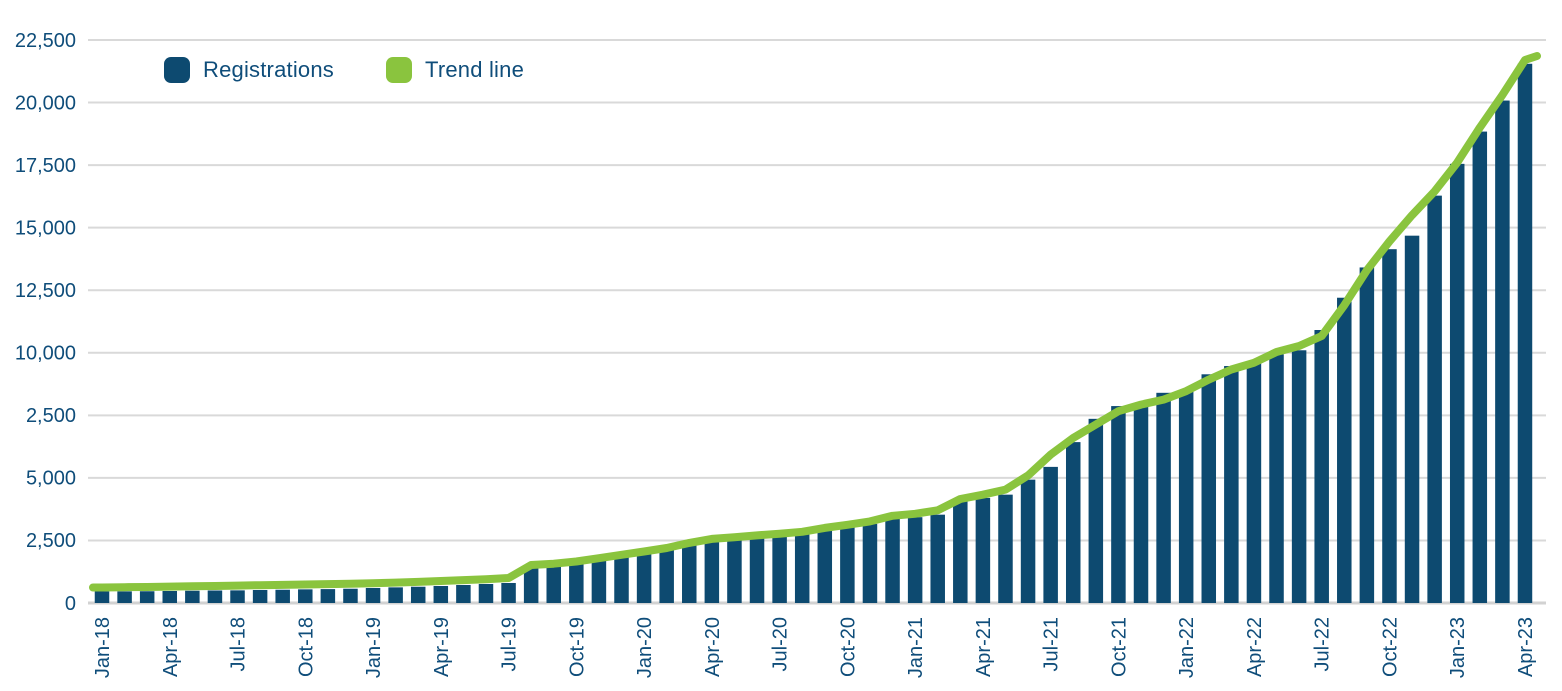 This screenshot has width=1562, height=691. What do you see at coordinates (1119, 647) in the screenshot?
I see `x-tick-label: Oct-21` at bounding box center [1119, 647].